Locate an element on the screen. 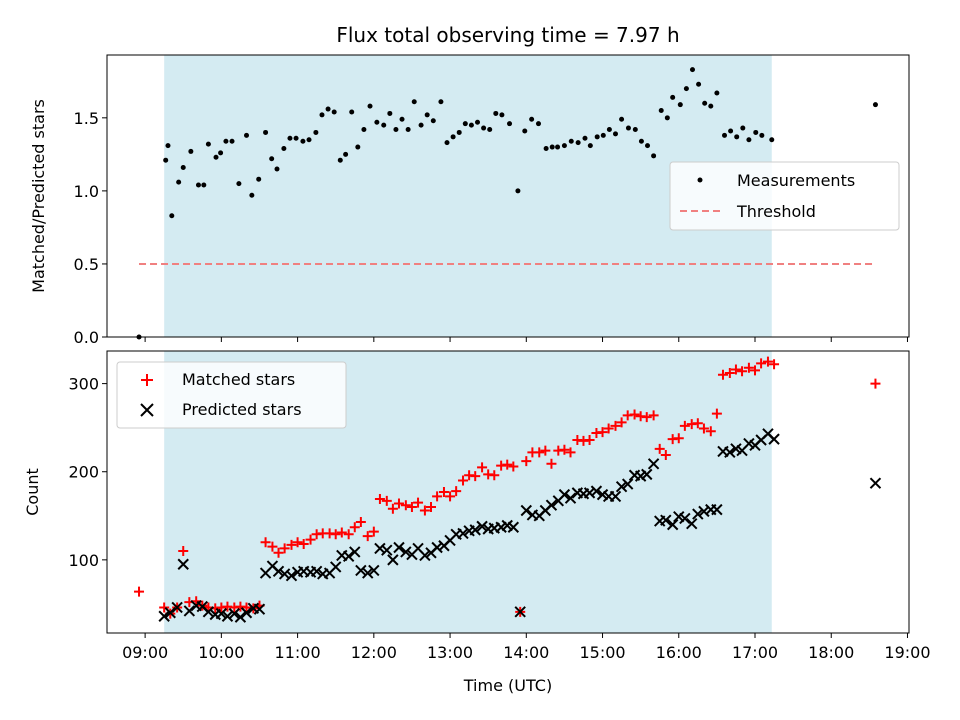  count-y-tick-label: 100 is located at coordinates (83, 560).